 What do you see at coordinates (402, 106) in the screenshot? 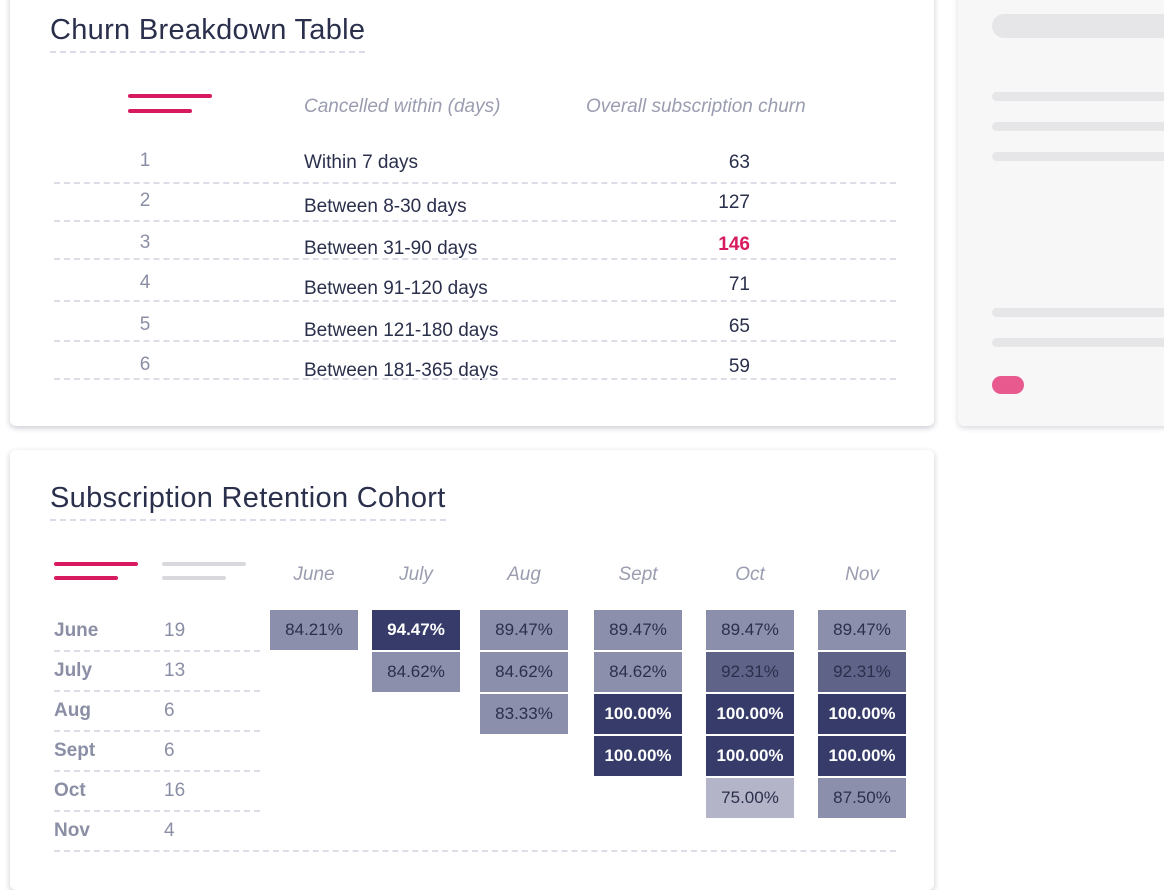
I see `column-header-cancelled: Cancelled within (days)` at bounding box center [402, 106].